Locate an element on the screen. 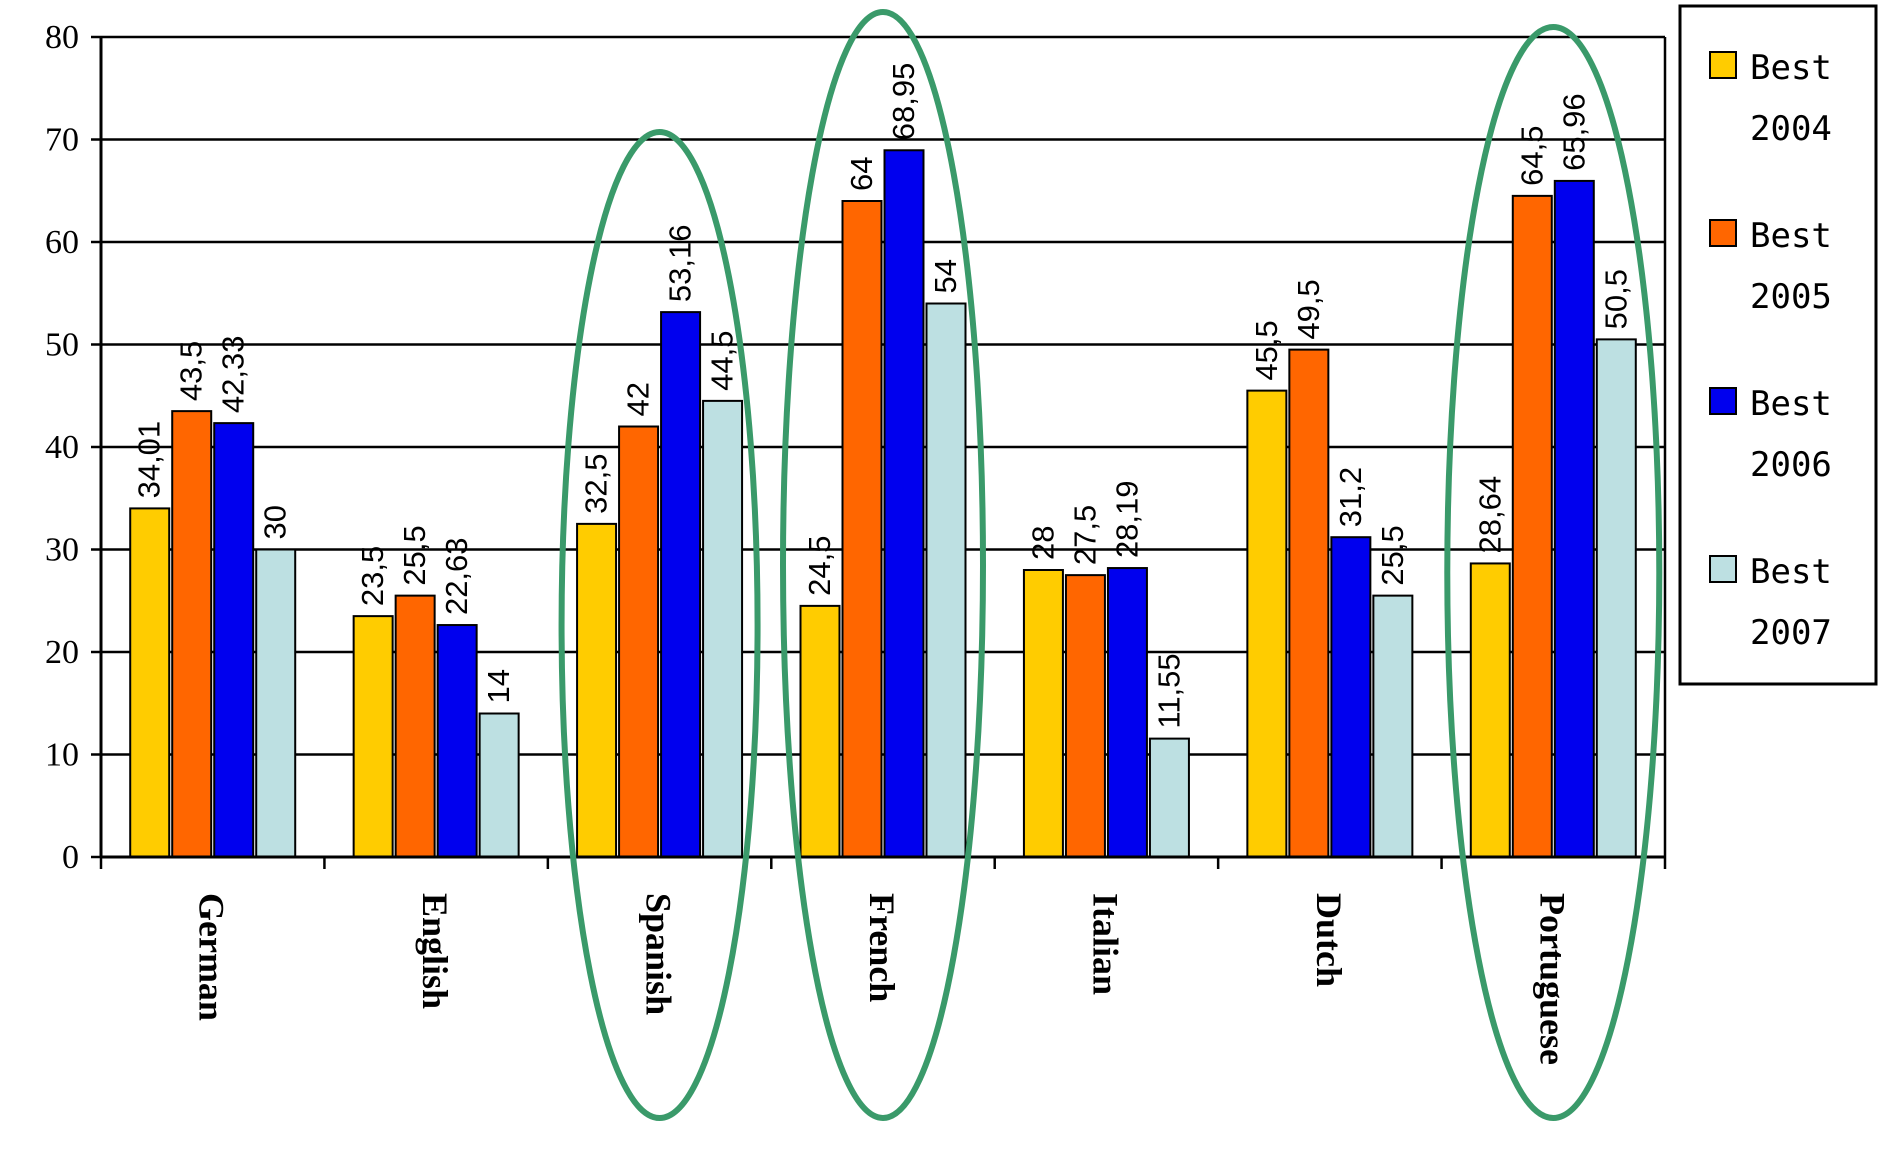 The image size is (1878, 1155). y-tick-label: 10 is located at coordinates (62, 755).